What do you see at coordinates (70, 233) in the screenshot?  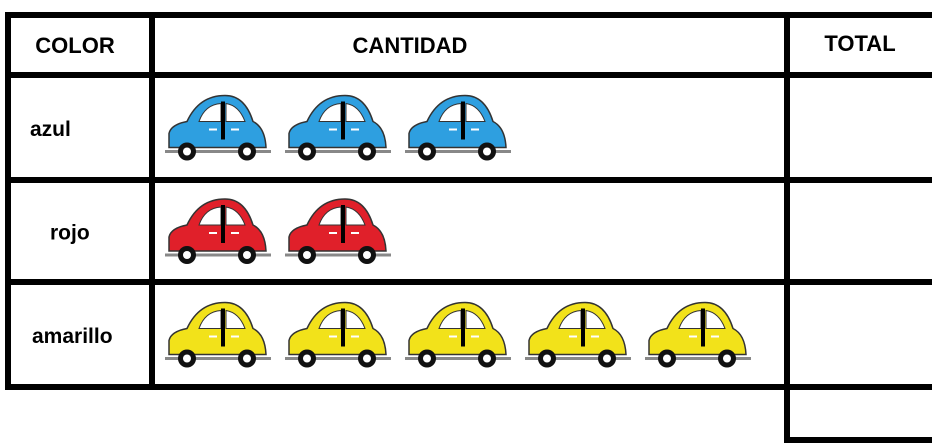 I see `row-label: rojo` at bounding box center [70, 233].